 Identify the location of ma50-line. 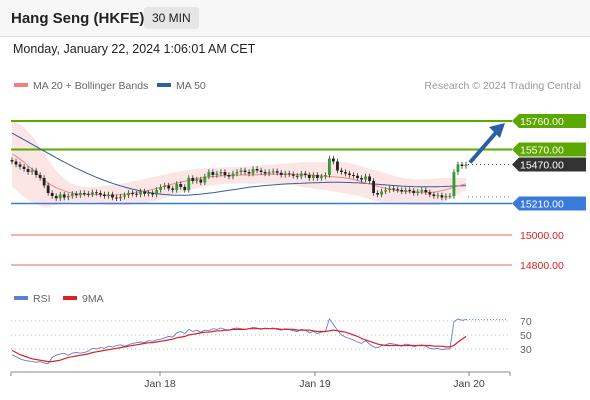
(239, 164).